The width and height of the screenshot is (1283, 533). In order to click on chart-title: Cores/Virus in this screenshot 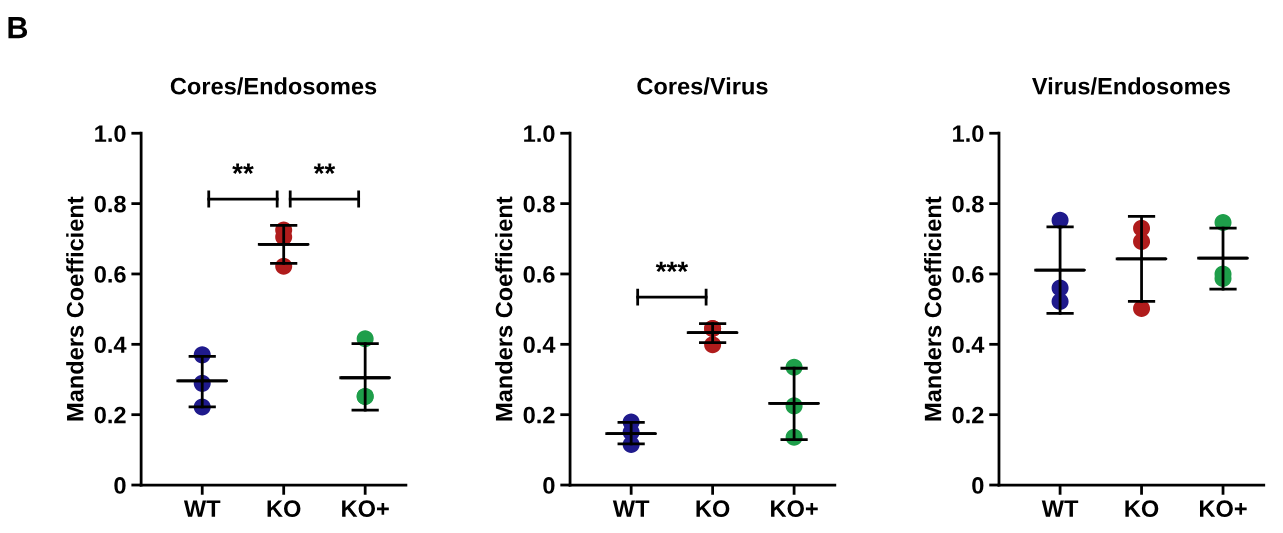, I will do `click(702, 86)`.